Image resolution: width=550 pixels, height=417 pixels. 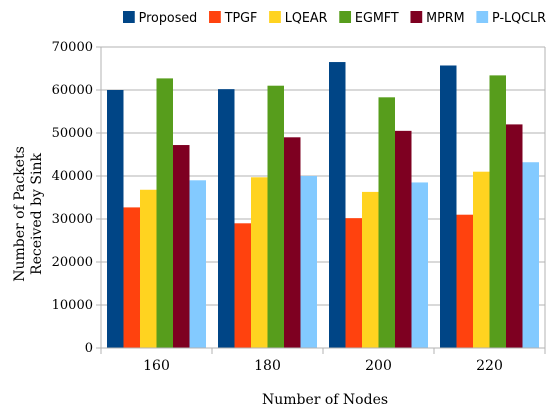 I want to click on legend-label: TPGF, so click(x=241, y=18).